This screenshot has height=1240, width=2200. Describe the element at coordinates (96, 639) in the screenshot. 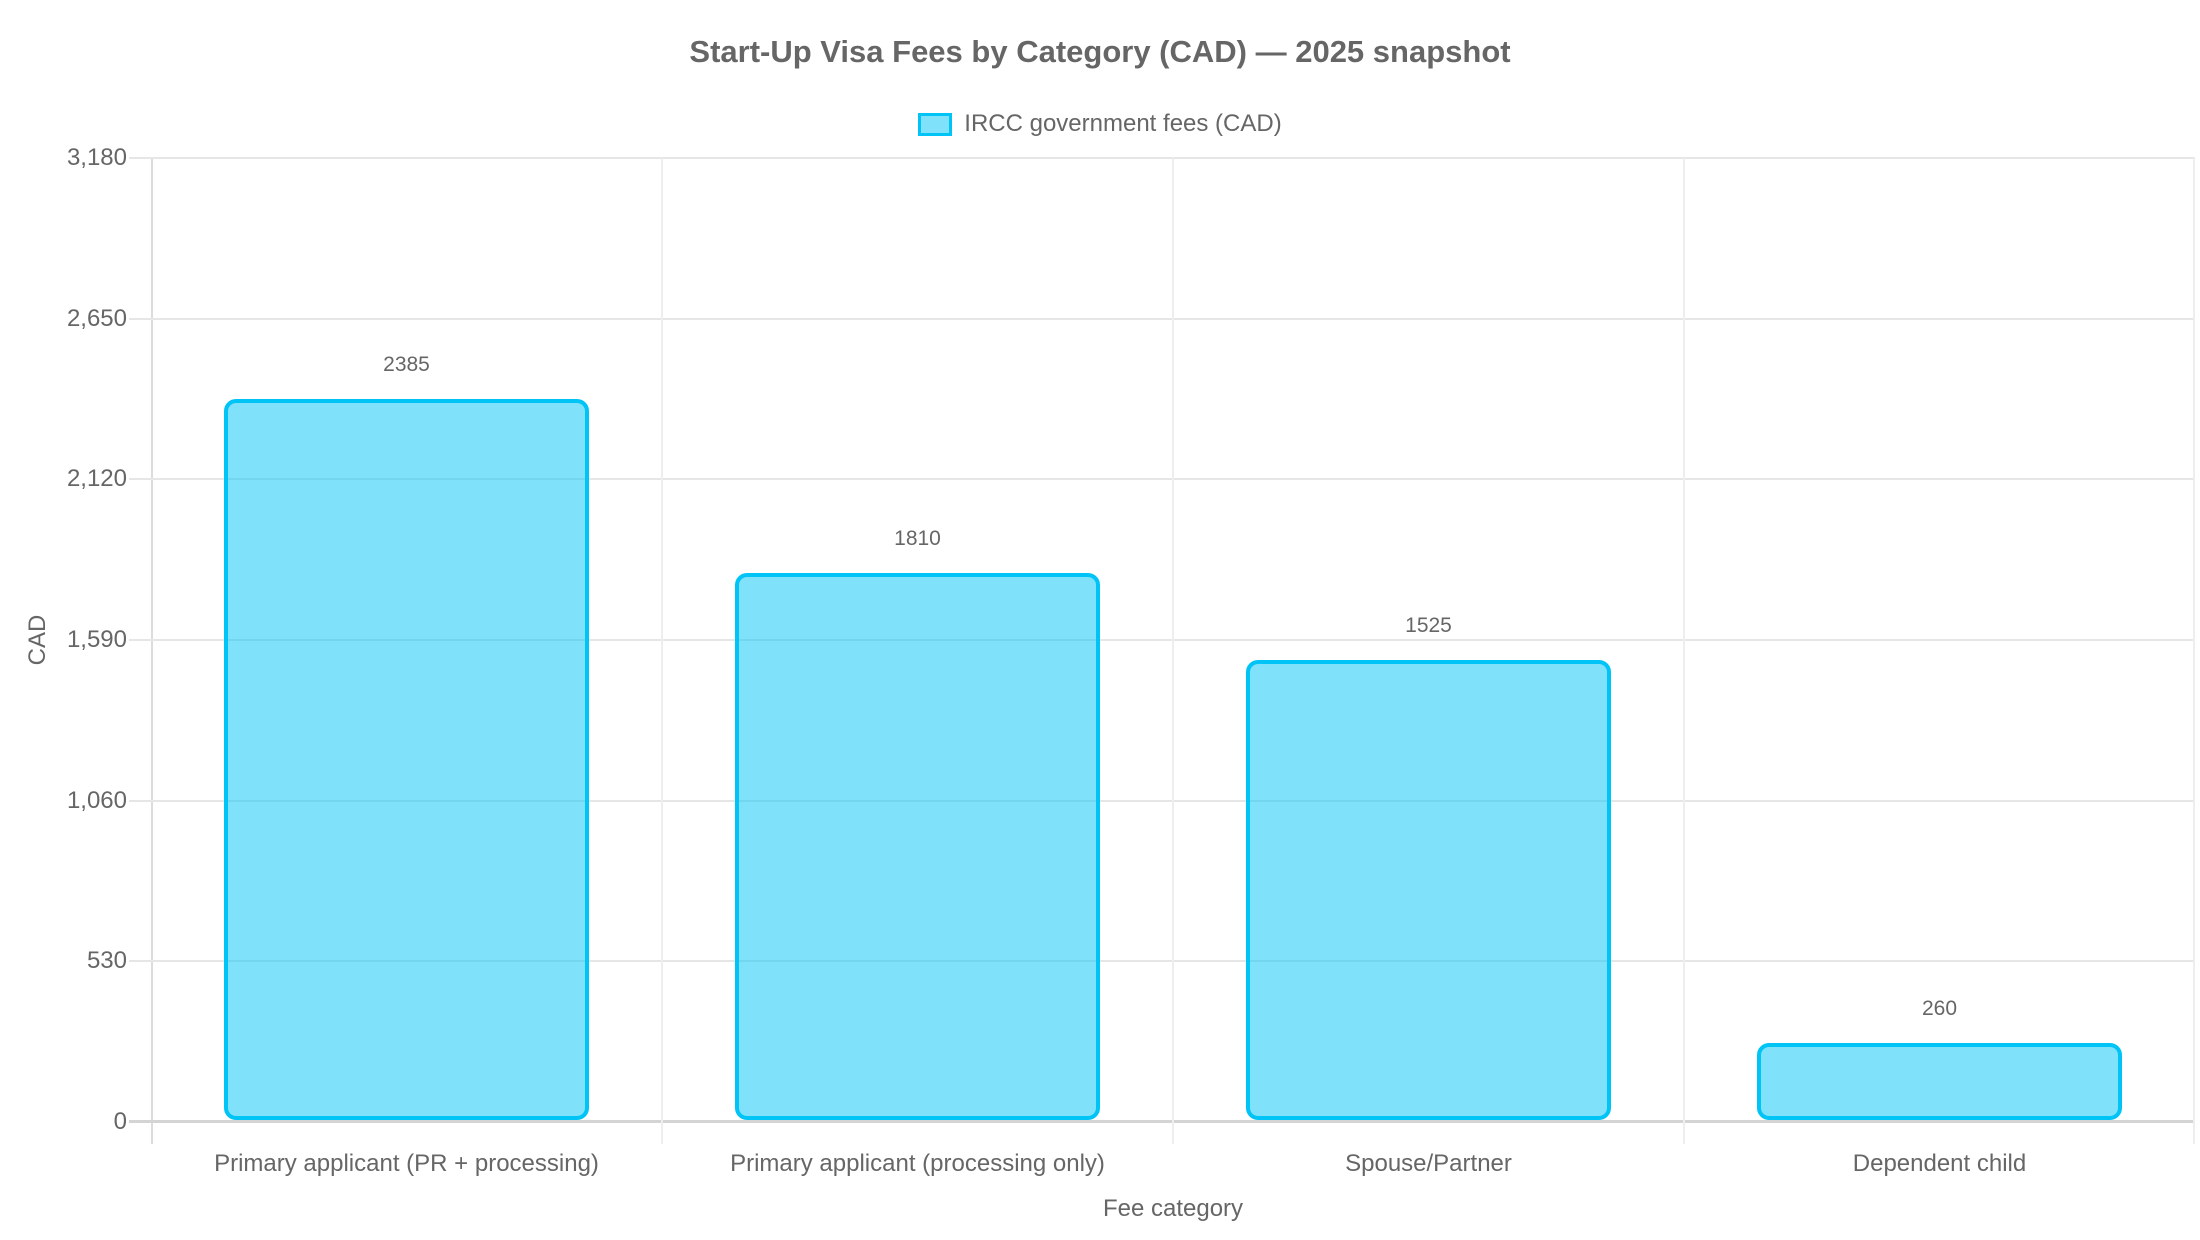

I see `y-tick-label: 1,590` at that location.